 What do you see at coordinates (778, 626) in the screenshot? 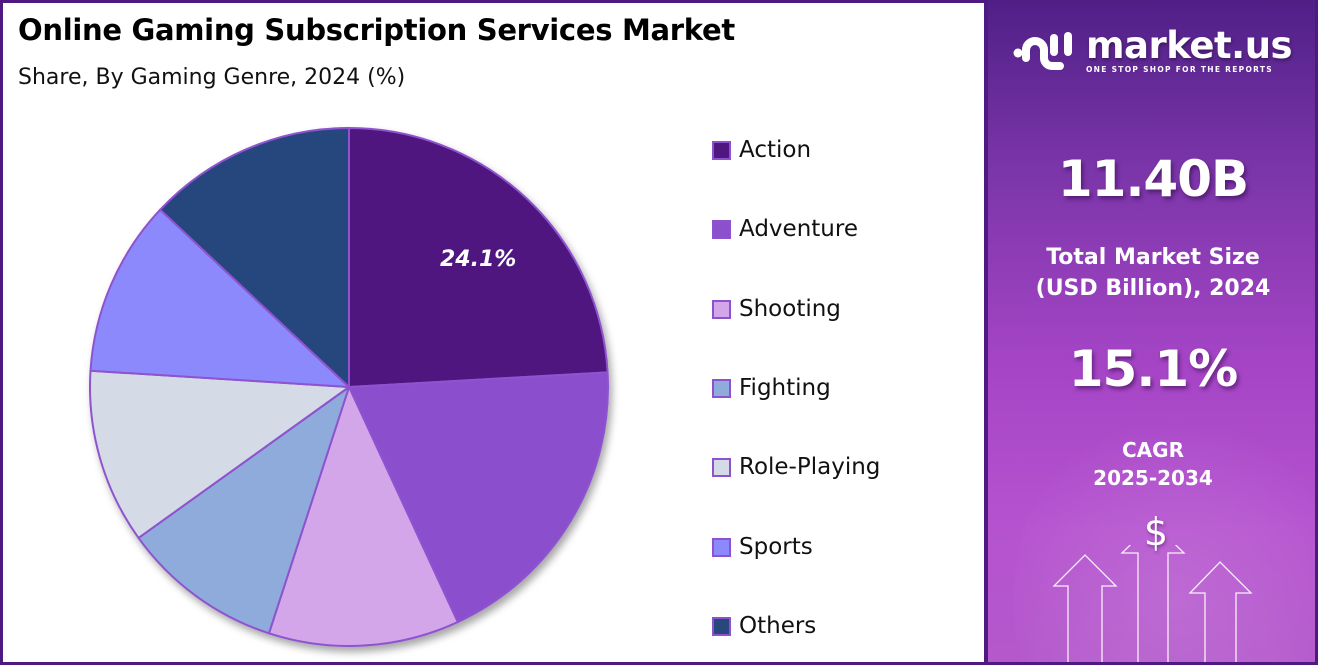
I see `legend-label: Others` at bounding box center [778, 626].